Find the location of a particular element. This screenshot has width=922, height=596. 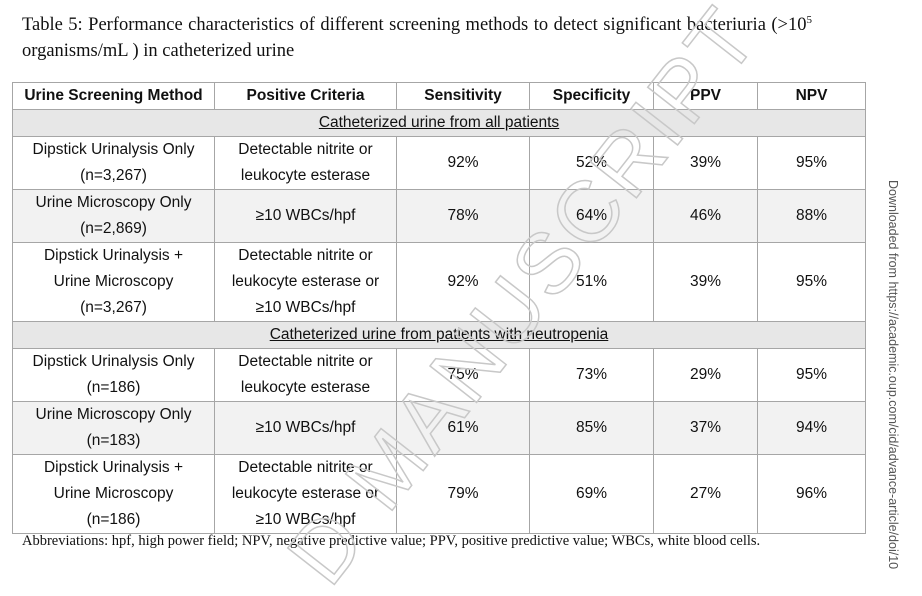

cell-line: 52% is located at coordinates (591, 162).